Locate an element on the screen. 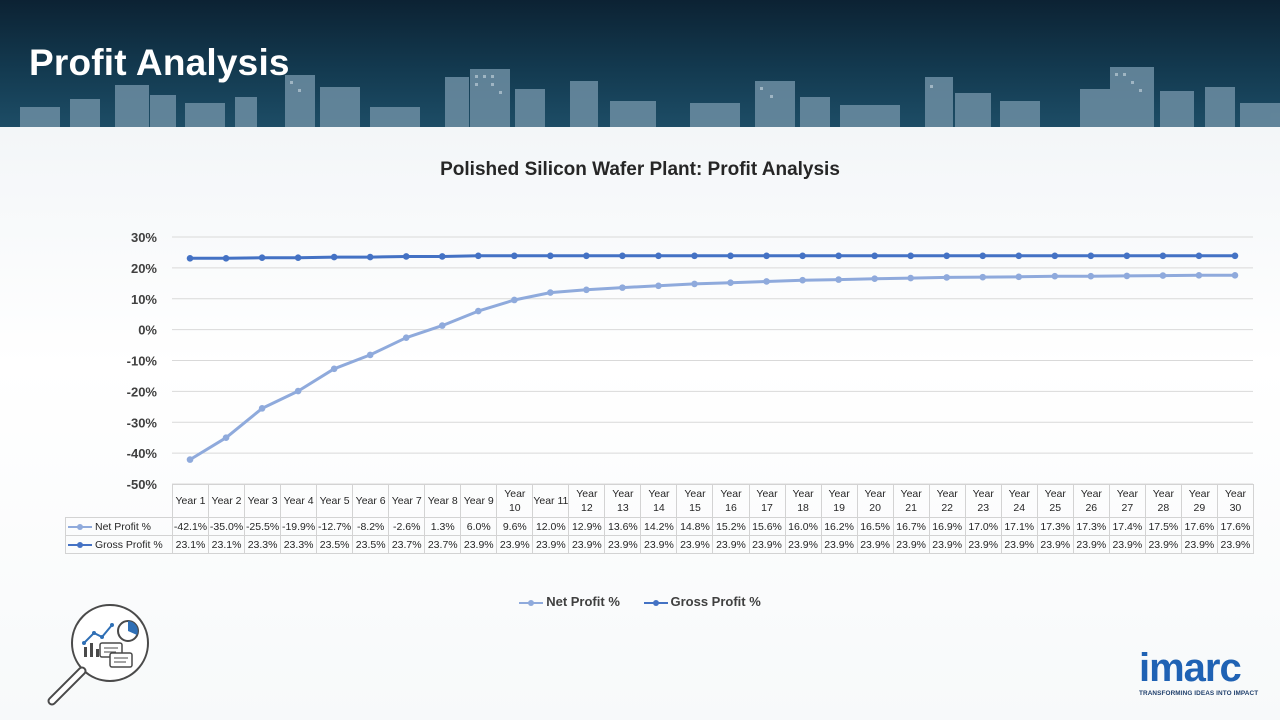  y-tick-label: 10% is located at coordinates (144, 299).